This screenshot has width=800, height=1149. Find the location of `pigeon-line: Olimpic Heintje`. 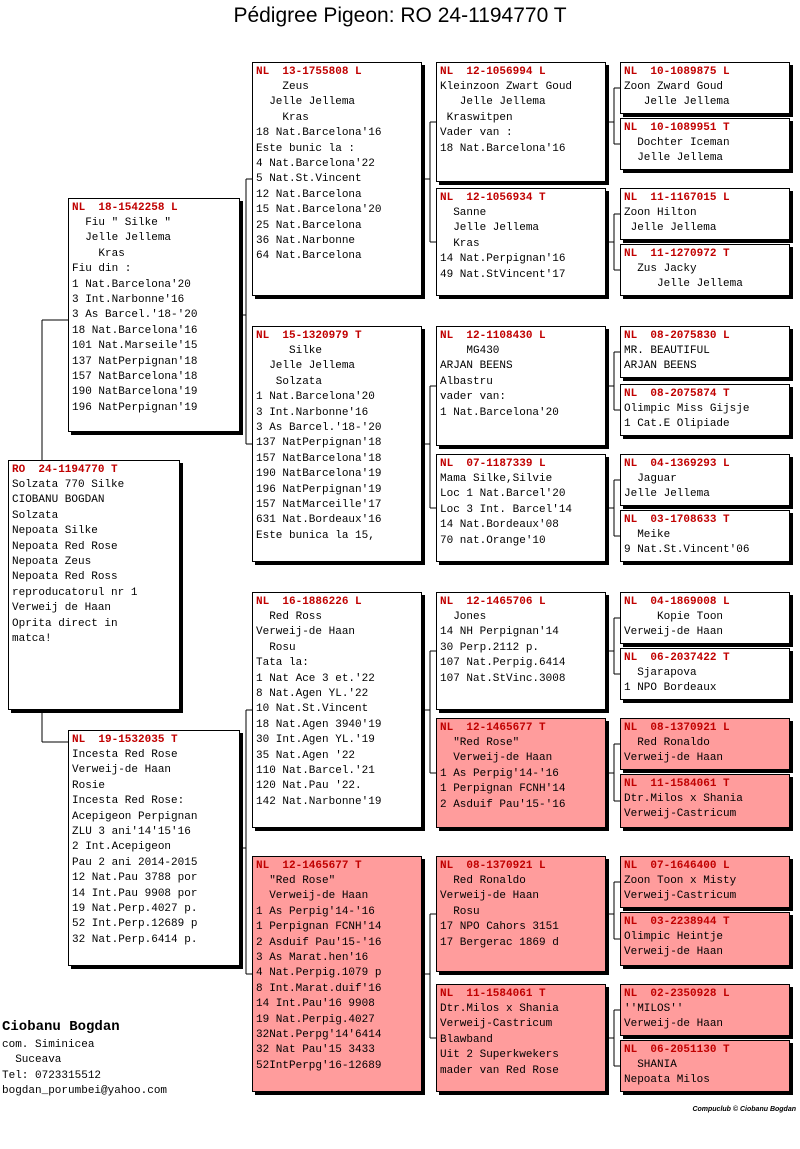

pigeon-line: Olimpic Heintje is located at coordinates (674, 937).